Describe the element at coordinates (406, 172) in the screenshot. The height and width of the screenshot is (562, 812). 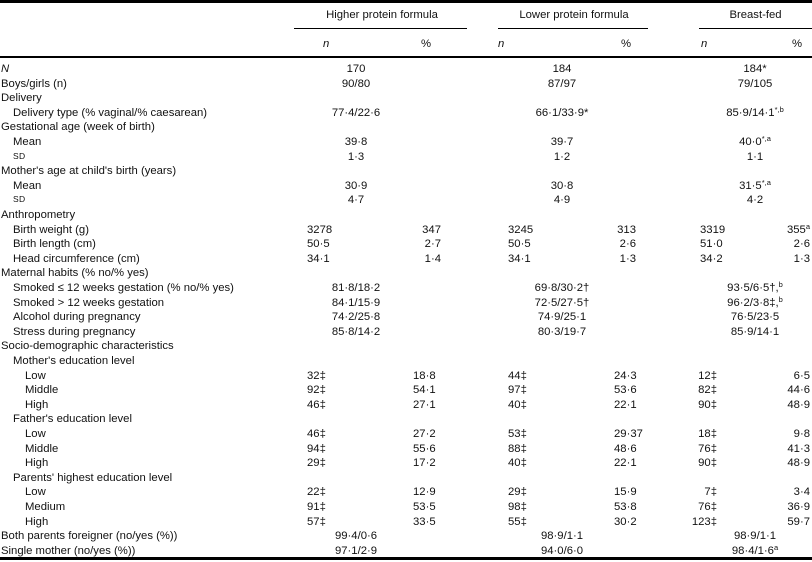
I see `table-row: Mother's age at child's birth (years)` at that location.